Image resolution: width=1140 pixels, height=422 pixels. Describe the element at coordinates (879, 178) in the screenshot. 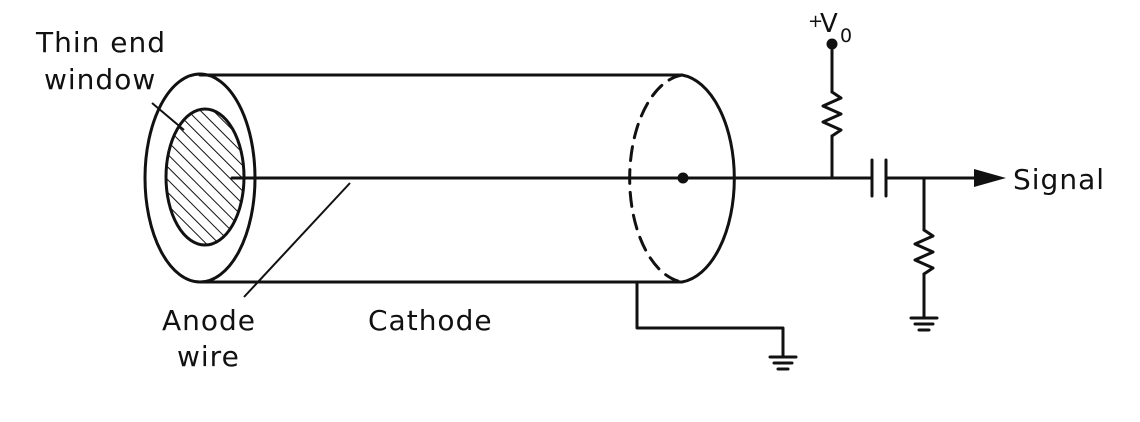

I see `capacitor-icon` at that location.